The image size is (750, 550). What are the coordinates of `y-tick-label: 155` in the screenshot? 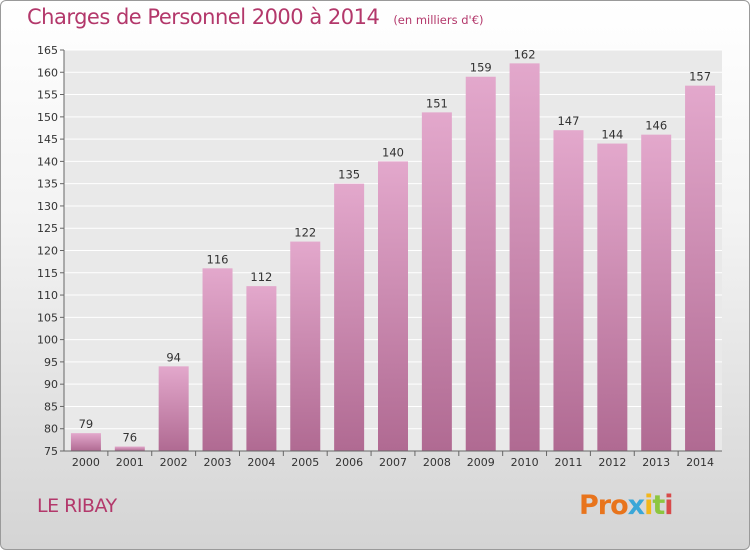 It's located at (47, 95).